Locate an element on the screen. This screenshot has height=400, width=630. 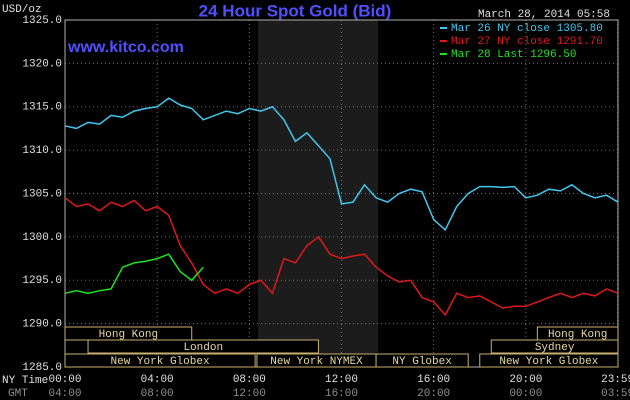
session-label: London is located at coordinates (203, 348).